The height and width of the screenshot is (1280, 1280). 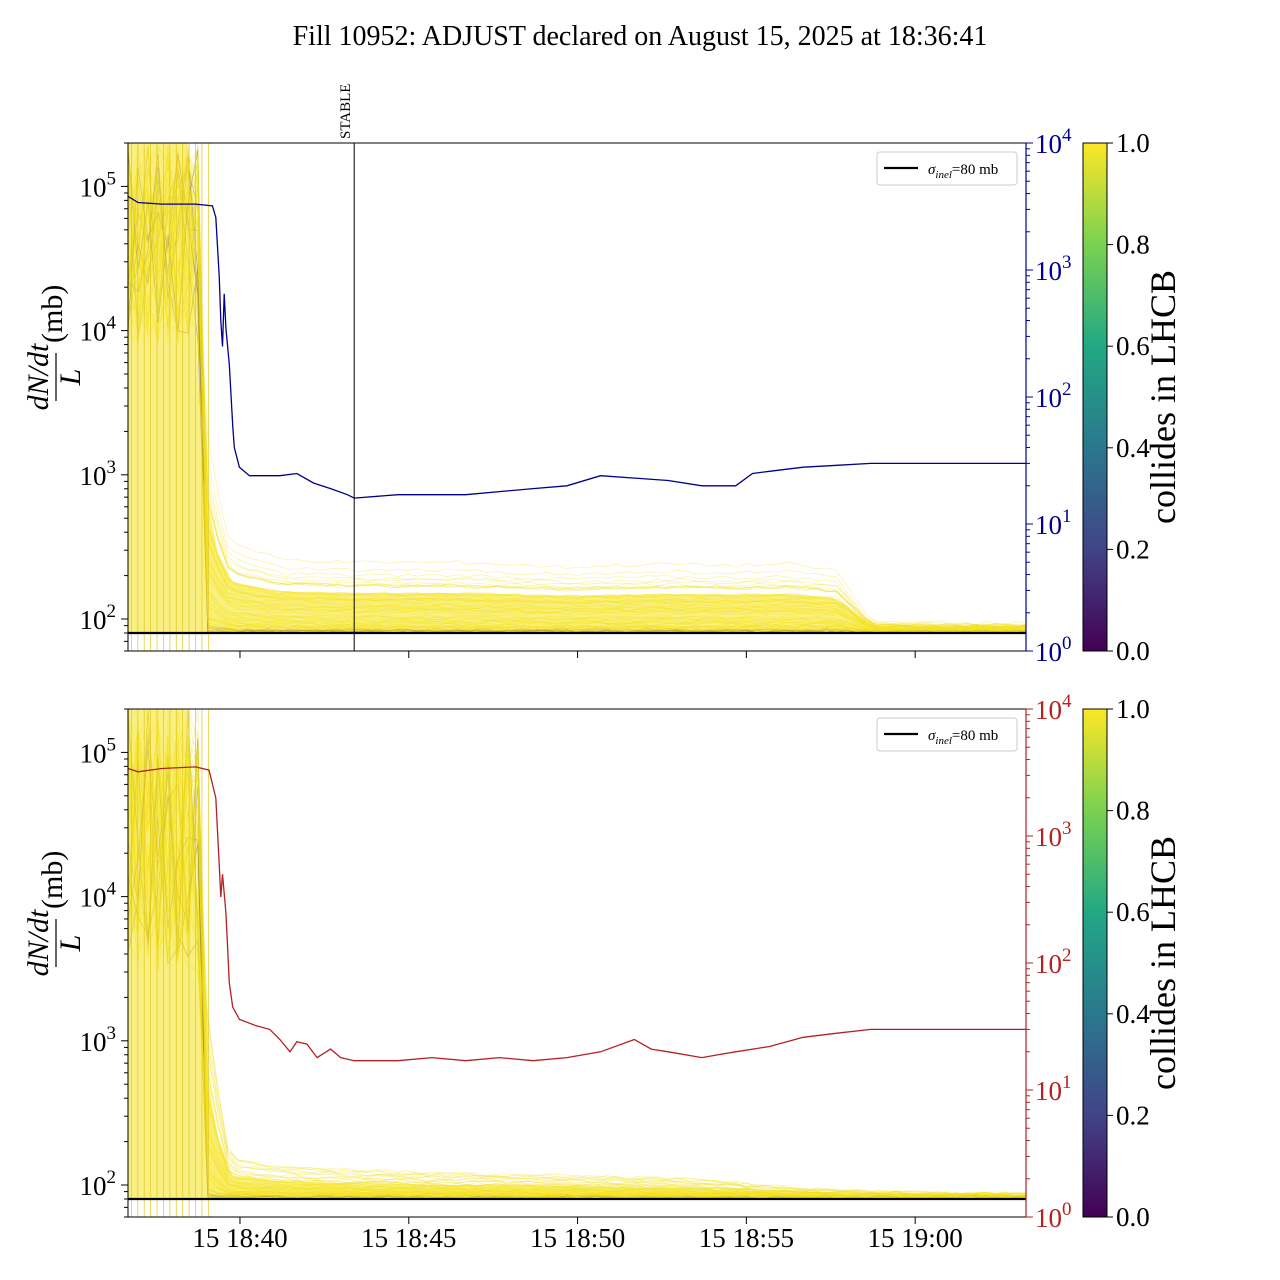 I want to click on legend-label: σinel=80 mb, so click(x=963, y=737).